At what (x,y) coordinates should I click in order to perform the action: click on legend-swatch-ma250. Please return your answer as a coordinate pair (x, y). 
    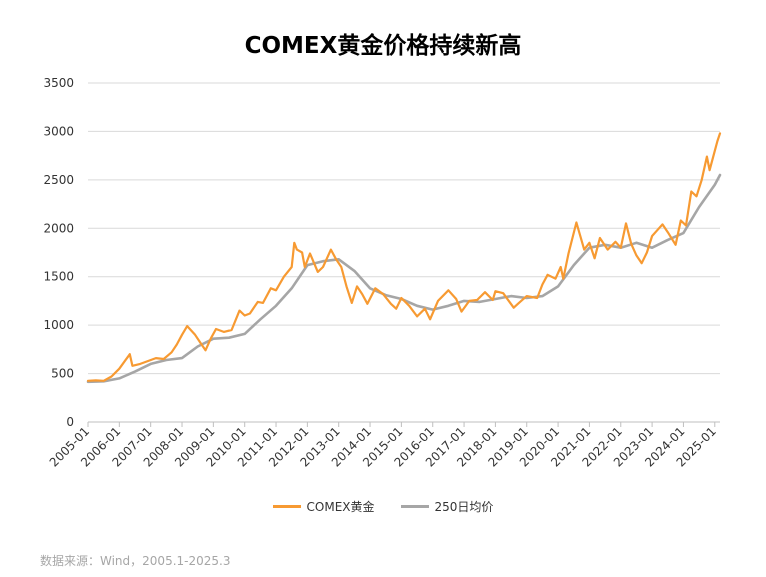
    Looking at the image, I should click on (414, 506).